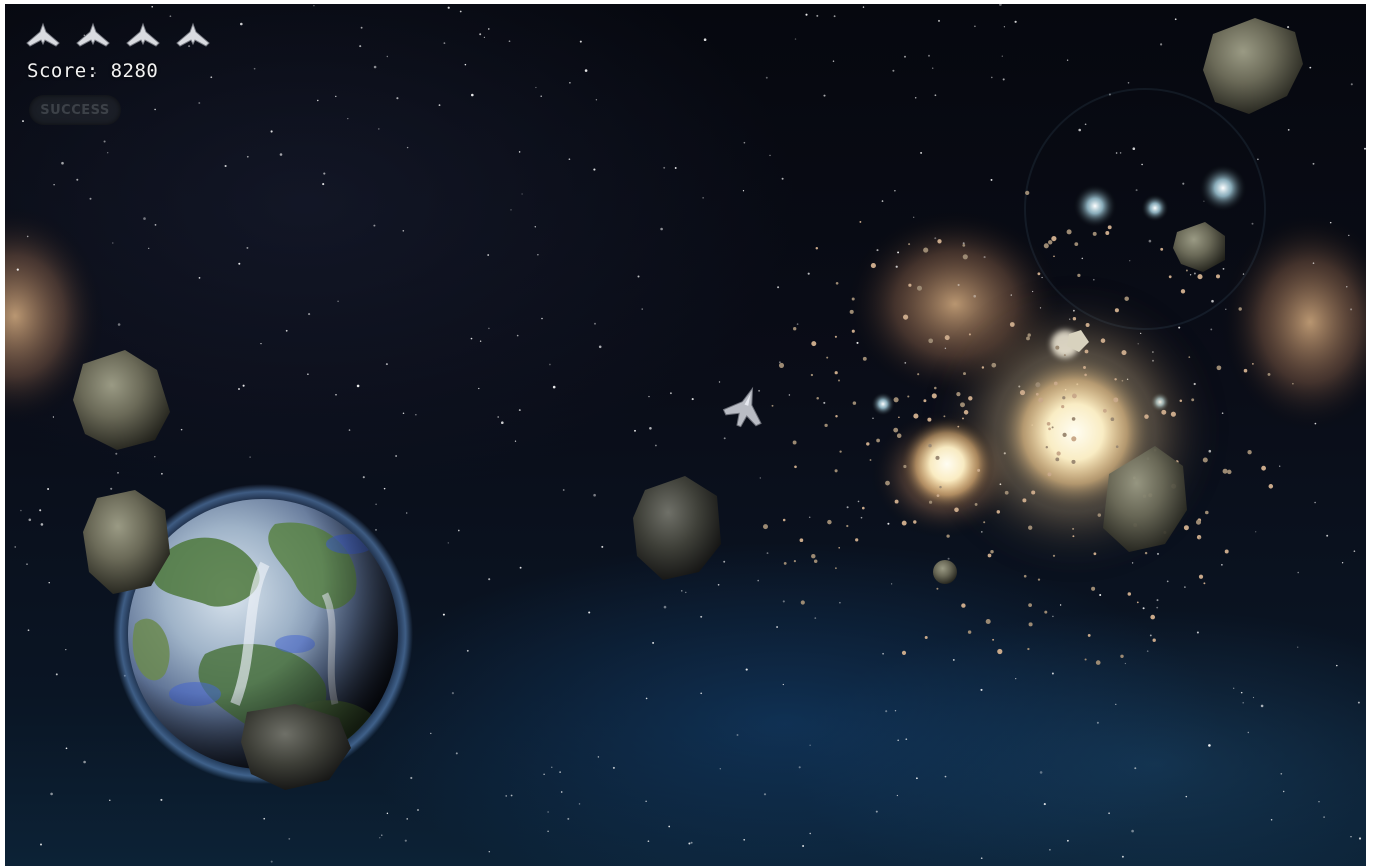  Describe the element at coordinates (43, 34) in the screenshot. I see `ship-life-icon` at that location.